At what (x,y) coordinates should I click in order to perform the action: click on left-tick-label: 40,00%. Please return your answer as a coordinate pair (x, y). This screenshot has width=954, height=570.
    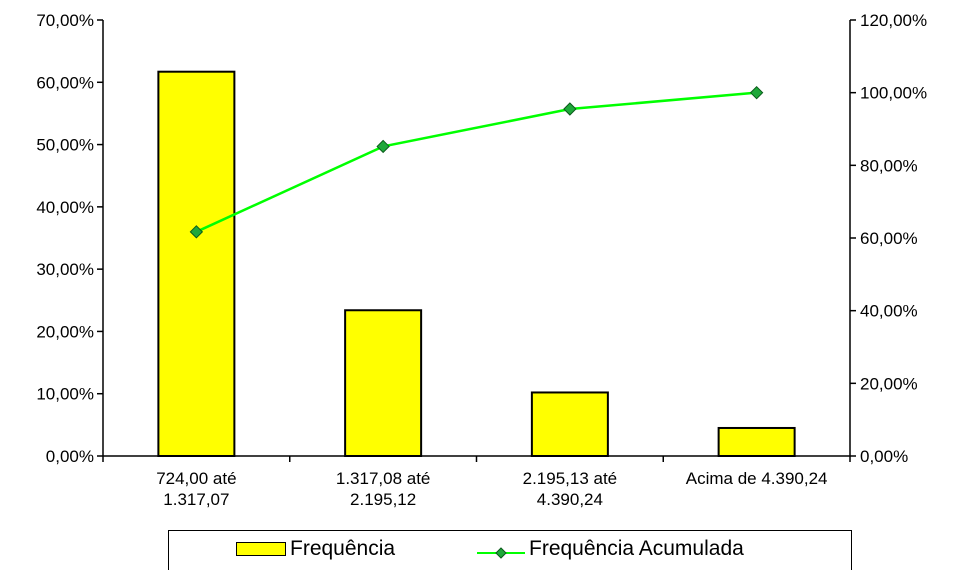
    Looking at the image, I should click on (65, 207).